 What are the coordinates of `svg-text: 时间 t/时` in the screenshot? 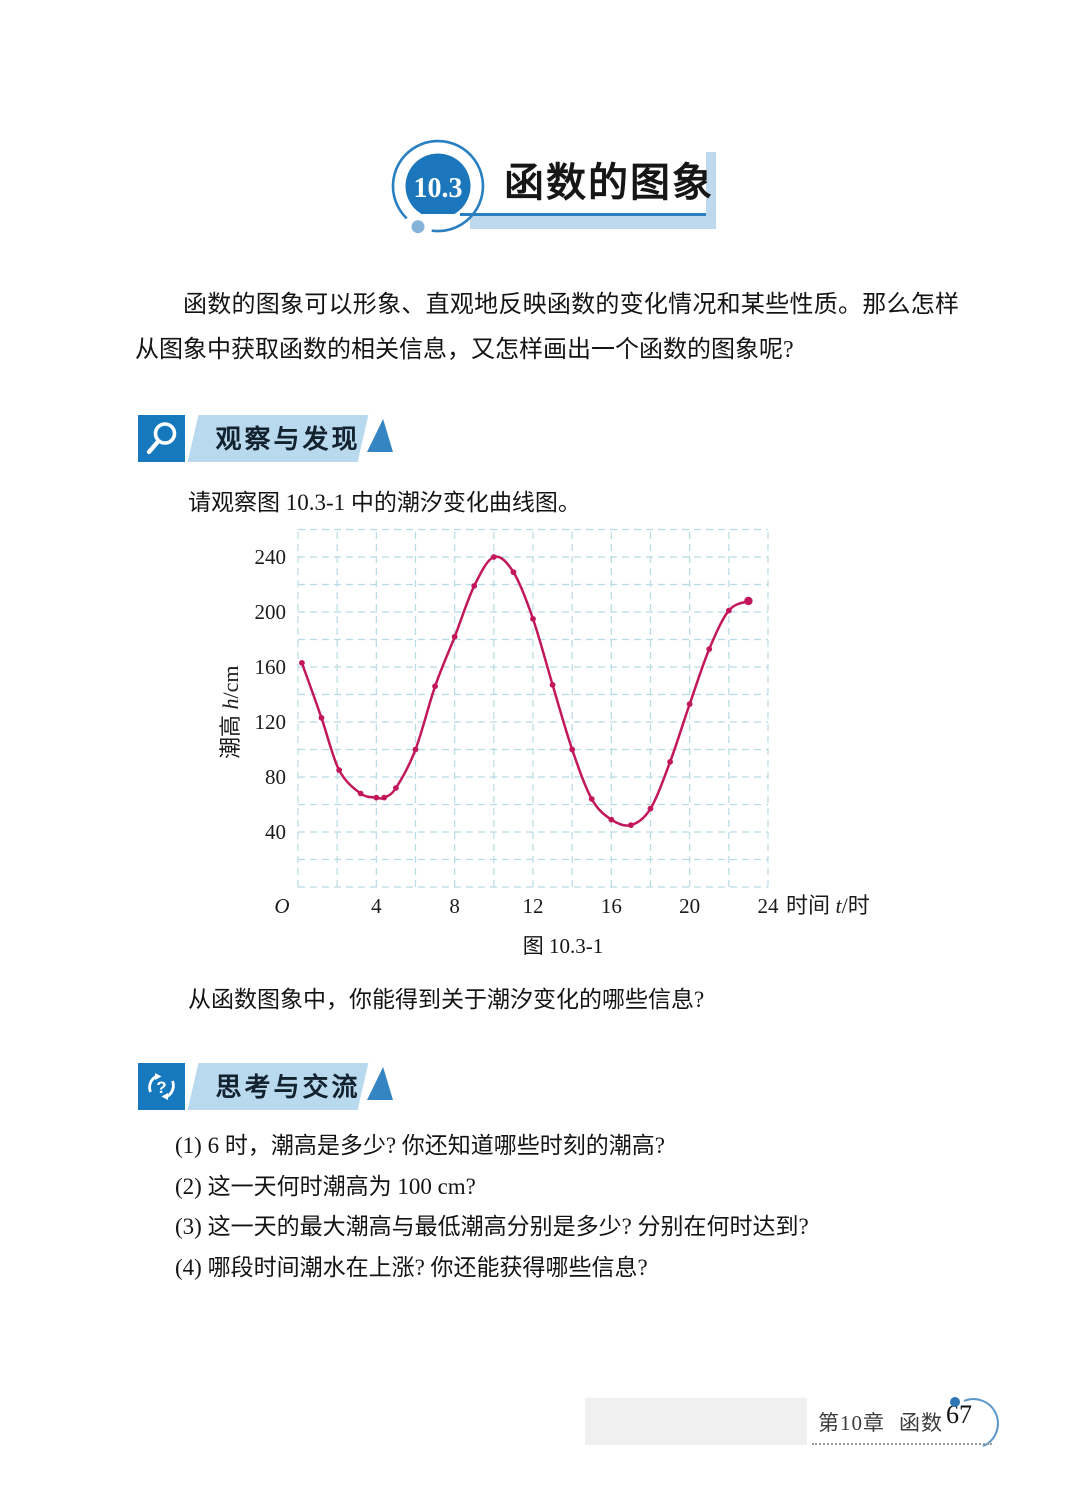 It's located at (828, 905).